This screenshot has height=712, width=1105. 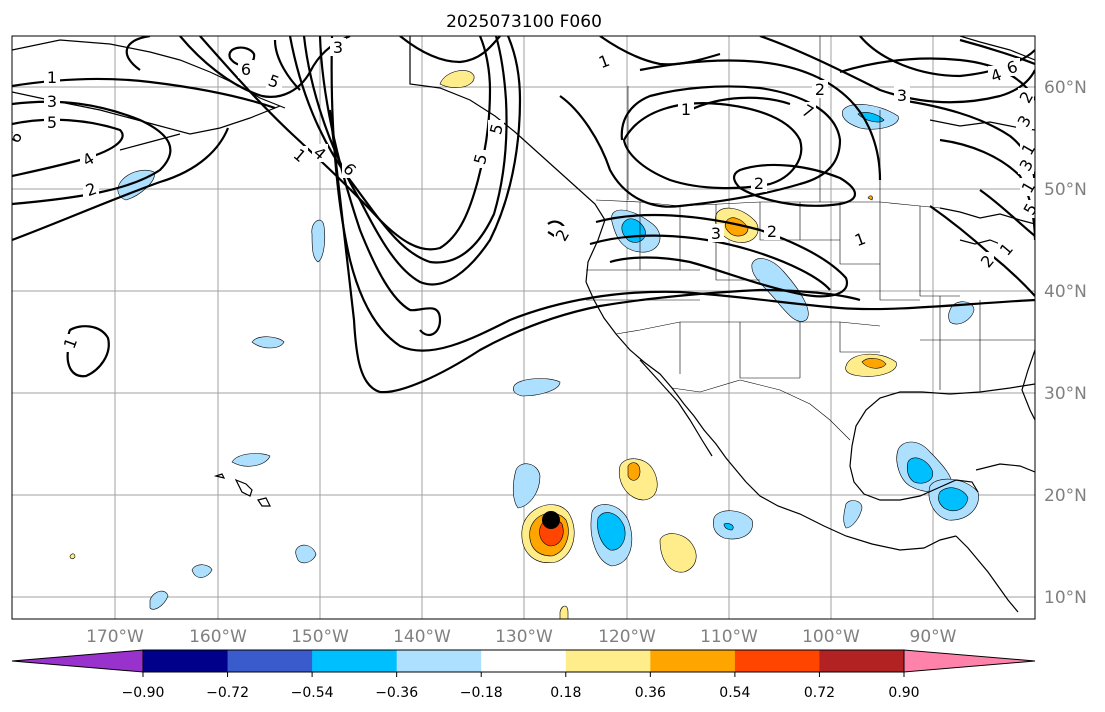 What do you see at coordinates (627, 637) in the screenshot?
I see `lon-label: 120°W` at bounding box center [627, 637].